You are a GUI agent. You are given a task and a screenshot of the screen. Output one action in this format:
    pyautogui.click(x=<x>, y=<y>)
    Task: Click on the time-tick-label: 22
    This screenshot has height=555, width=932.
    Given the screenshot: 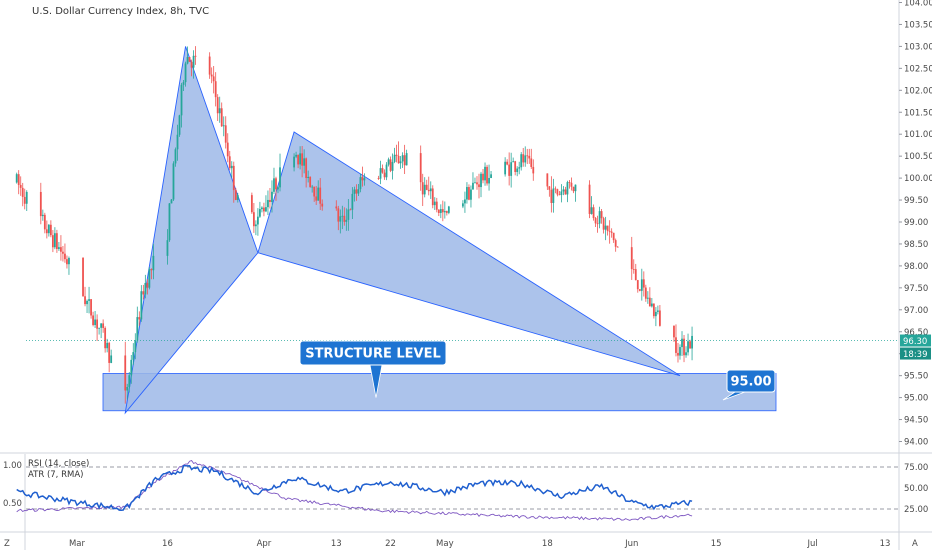 What is the action you would take?
    pyautogui.click(x=390, y=544)
    